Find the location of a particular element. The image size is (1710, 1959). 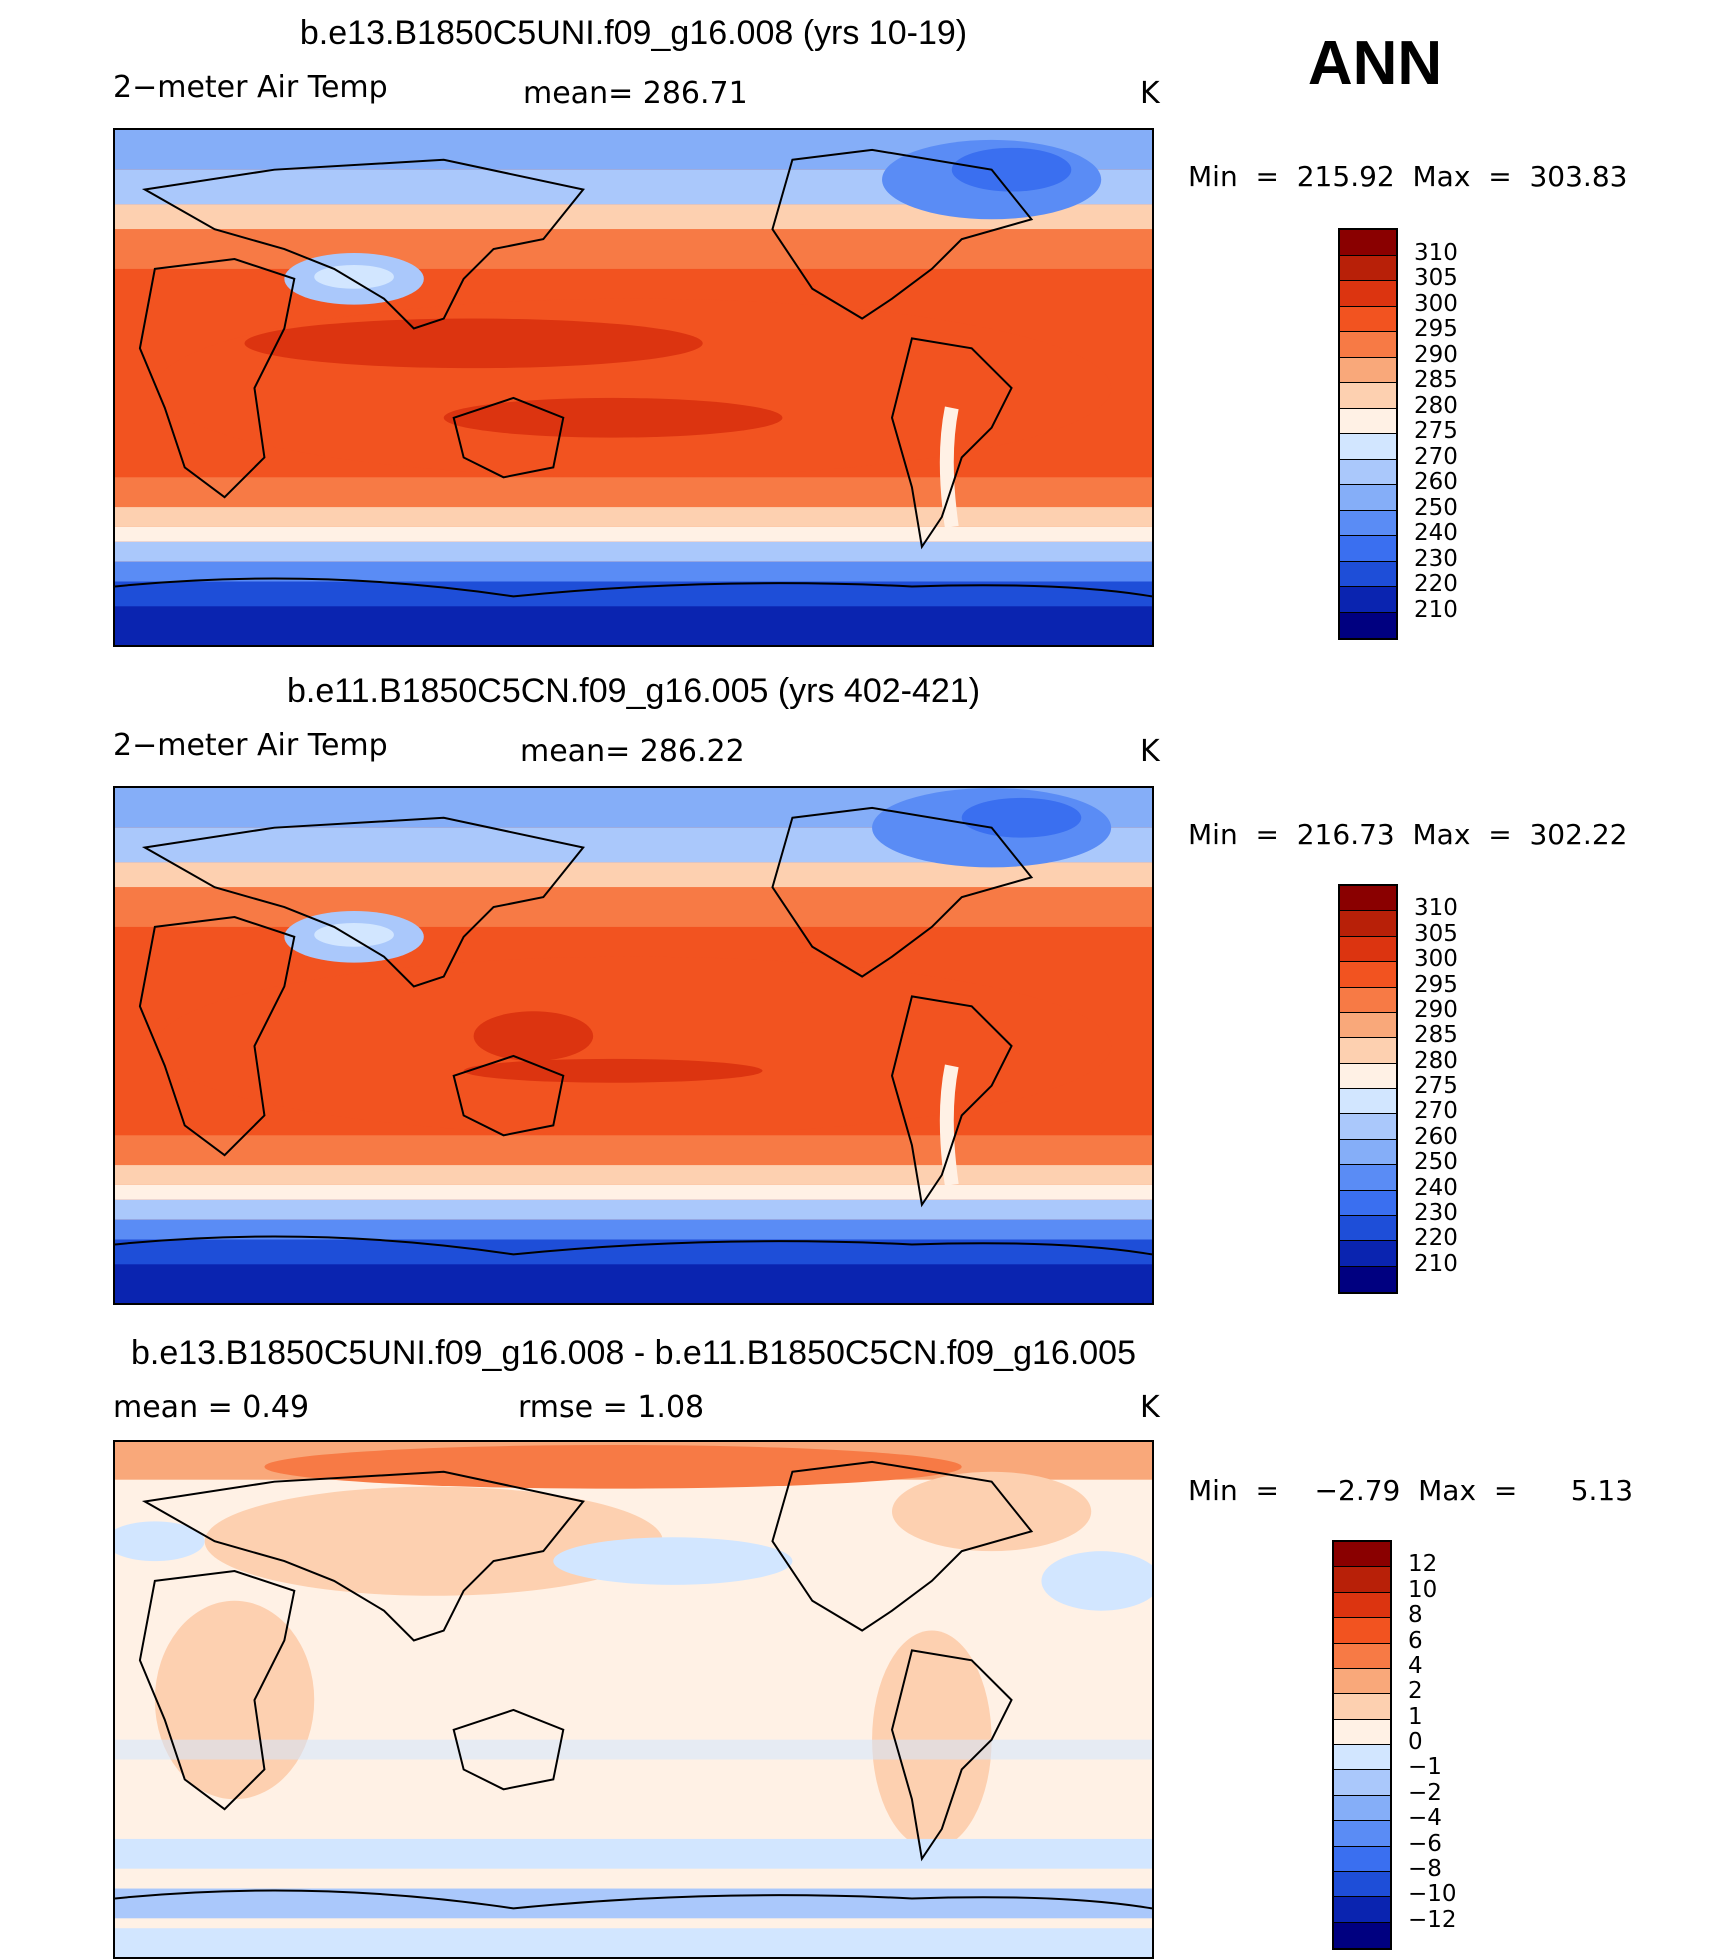

colorbar-level-label: 10 is located at coordinates (1423, 1589).